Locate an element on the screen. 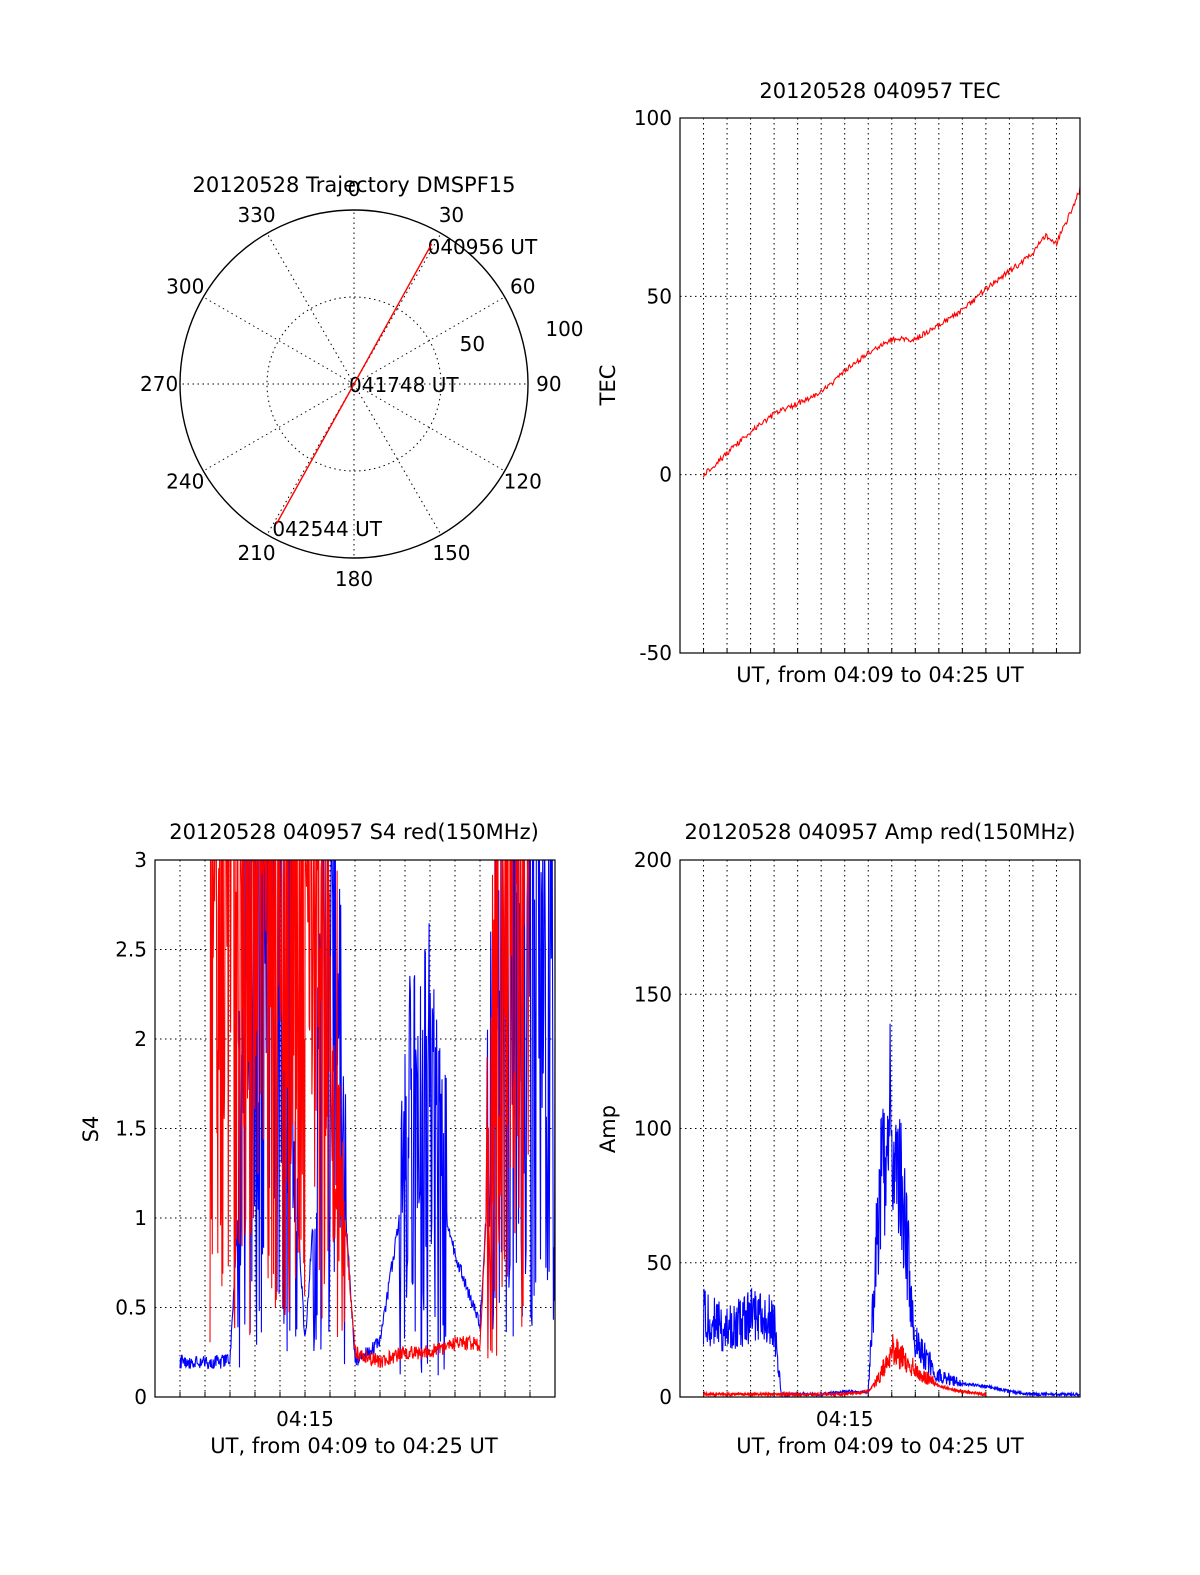  p3-y-tick-label: 0.5 is located at coordinates (131, 1308).